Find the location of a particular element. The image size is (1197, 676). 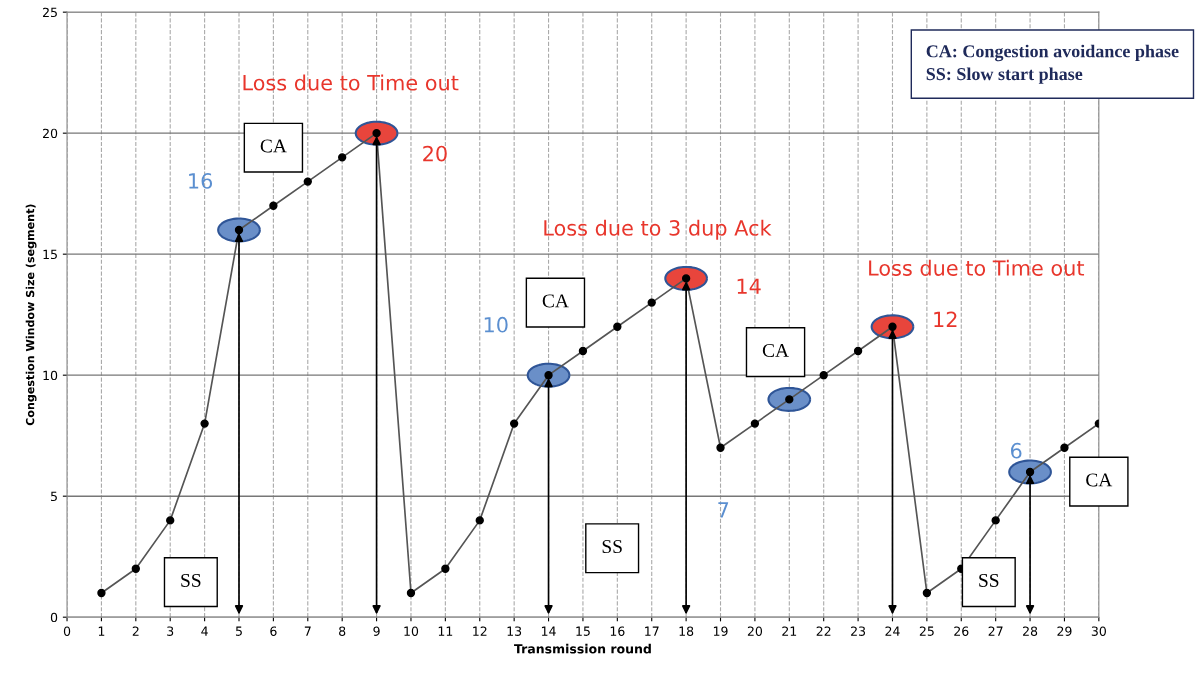

x-tick-label: 22 is located at coordinates (823, 631).